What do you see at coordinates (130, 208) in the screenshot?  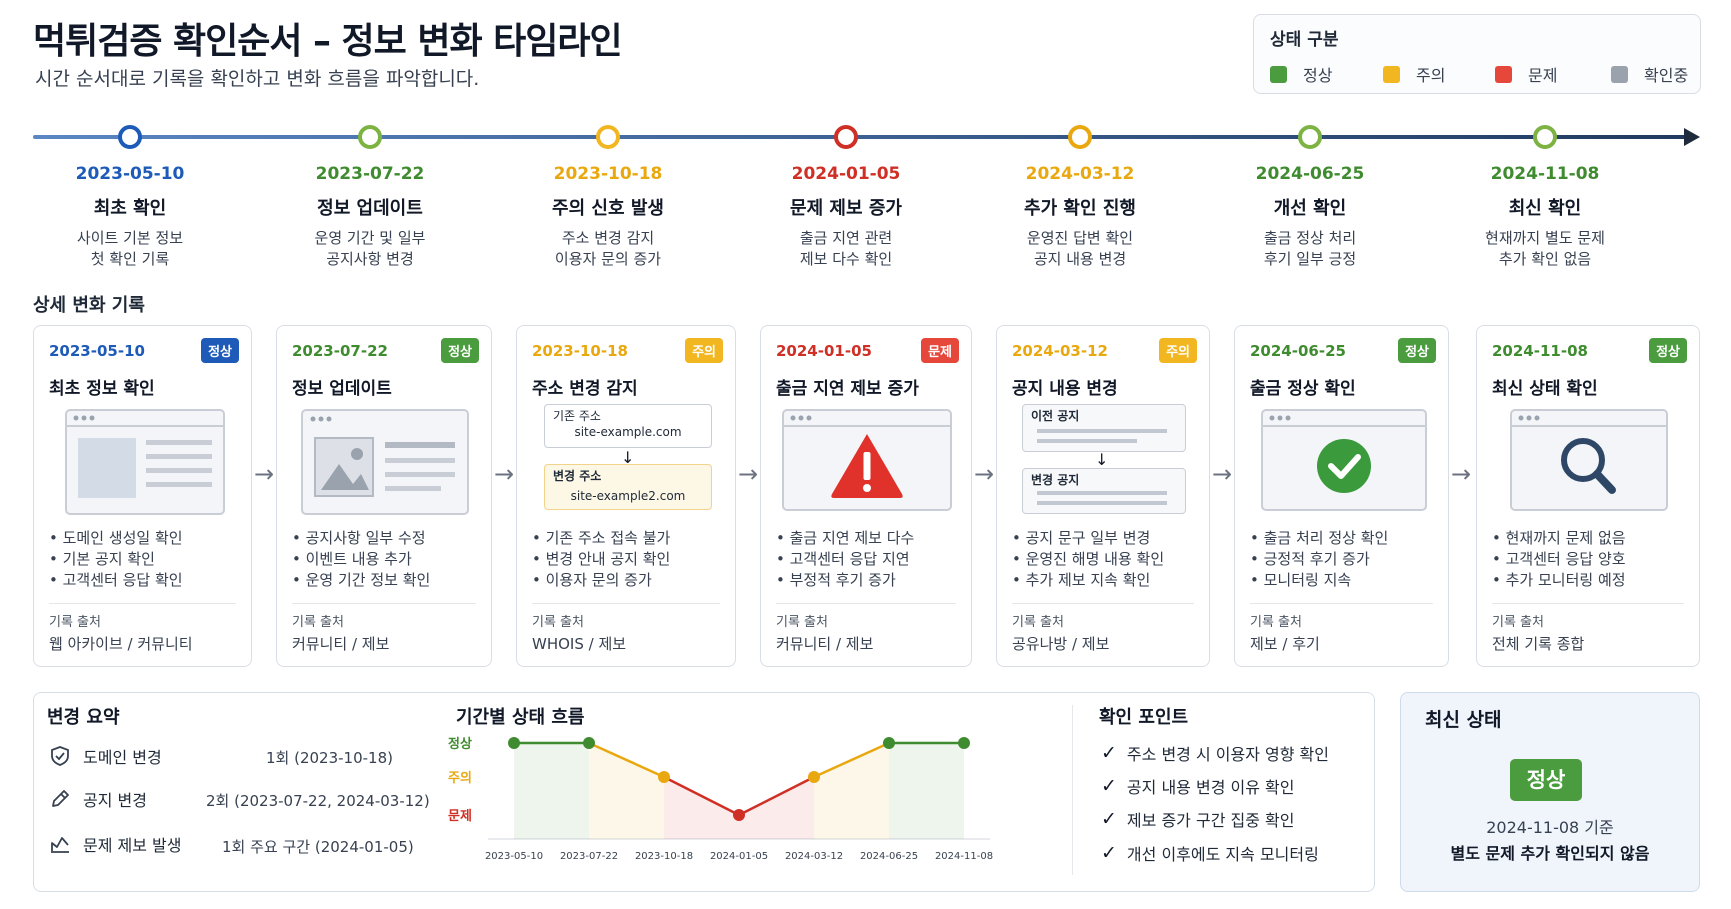 I see `timeline-title: 최초 확인` at bounding box center [130, 208].